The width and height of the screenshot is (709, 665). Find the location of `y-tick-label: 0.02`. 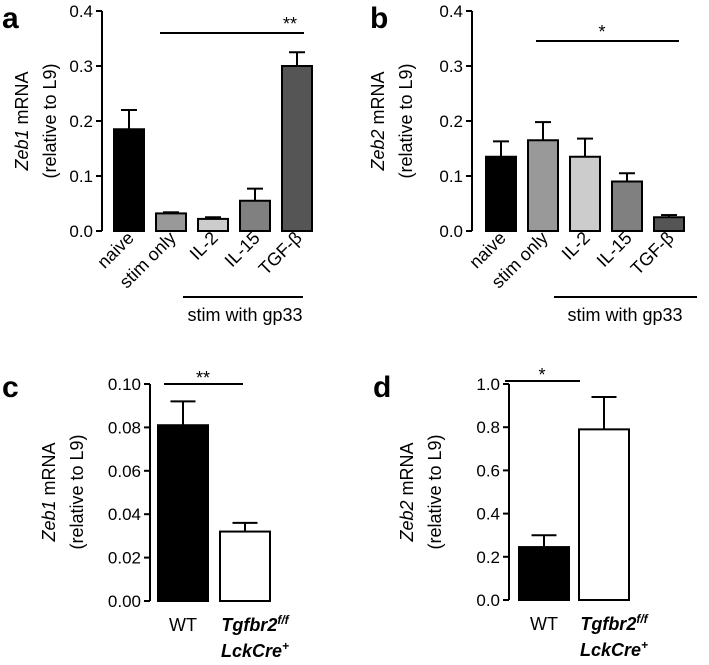

y-tick-label: 0.02 is located at coordinates (124, 558).